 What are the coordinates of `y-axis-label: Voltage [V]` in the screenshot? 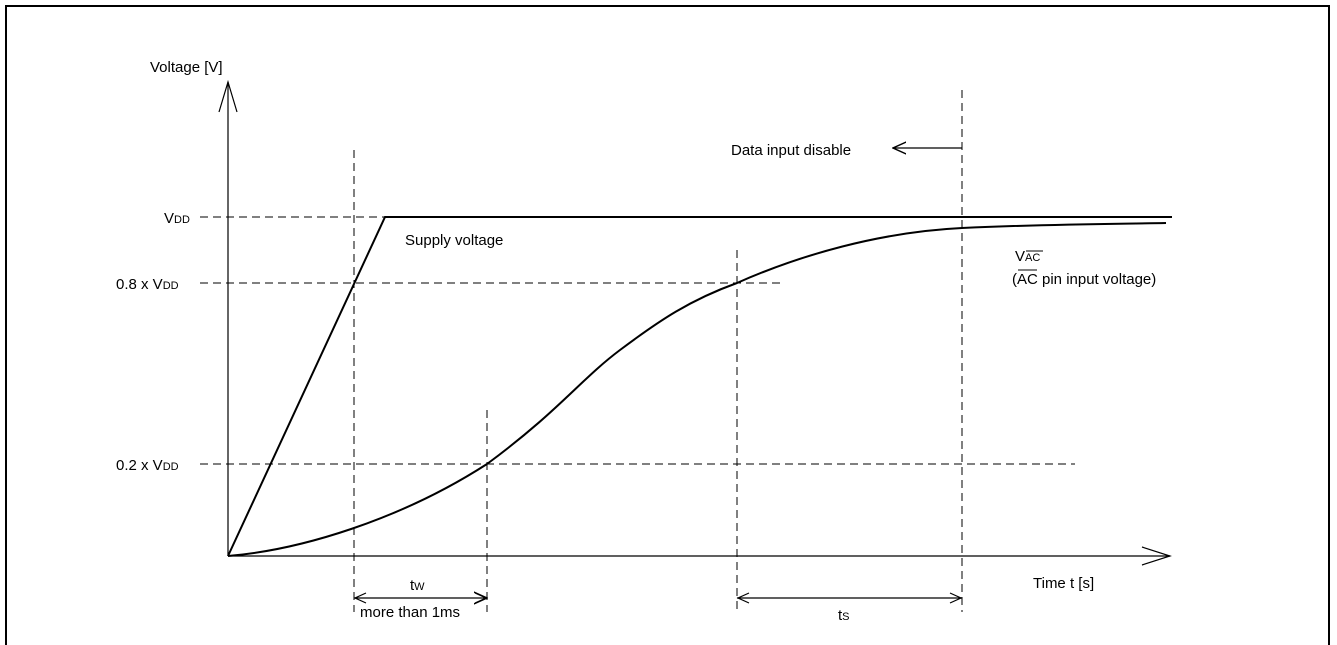 It's located at (186, 67).